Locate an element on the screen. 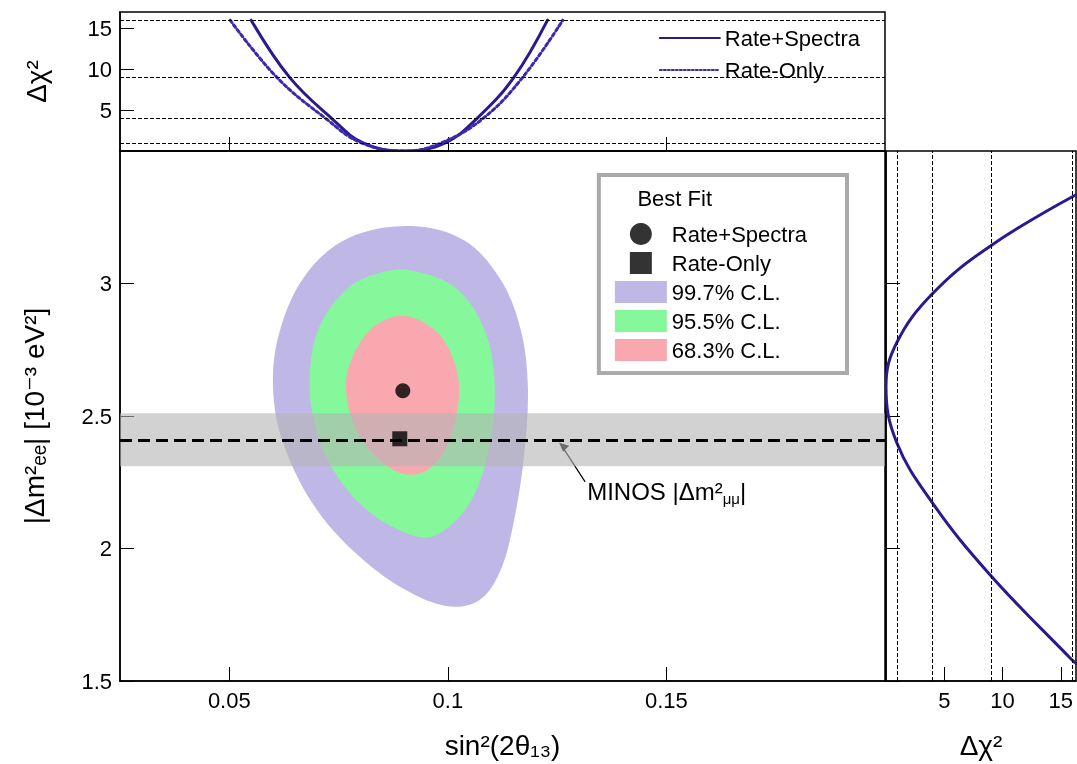 Image resolution: width=1077 pixels, height=764 pixels. y-tick-label: 15 is located at coordinates (99, 28).